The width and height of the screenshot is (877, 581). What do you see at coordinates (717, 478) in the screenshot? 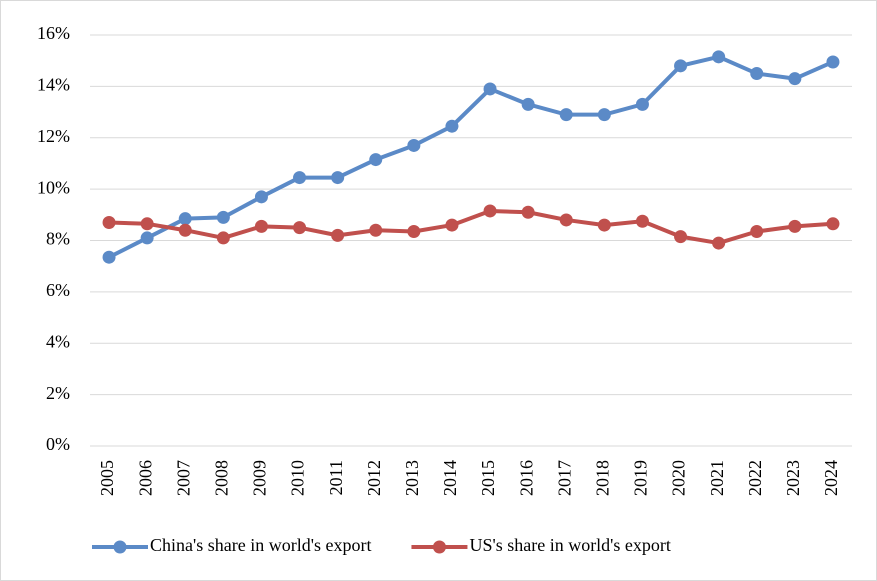
I see `x-tick-label: 2021` at bounding box center [717, 478].